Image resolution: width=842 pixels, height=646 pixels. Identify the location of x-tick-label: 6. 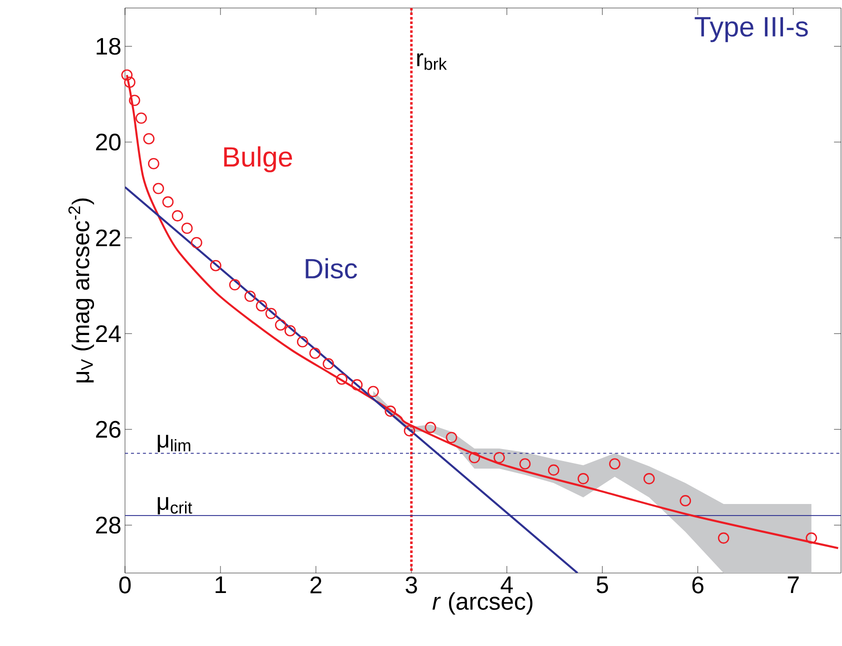
(698, 585).